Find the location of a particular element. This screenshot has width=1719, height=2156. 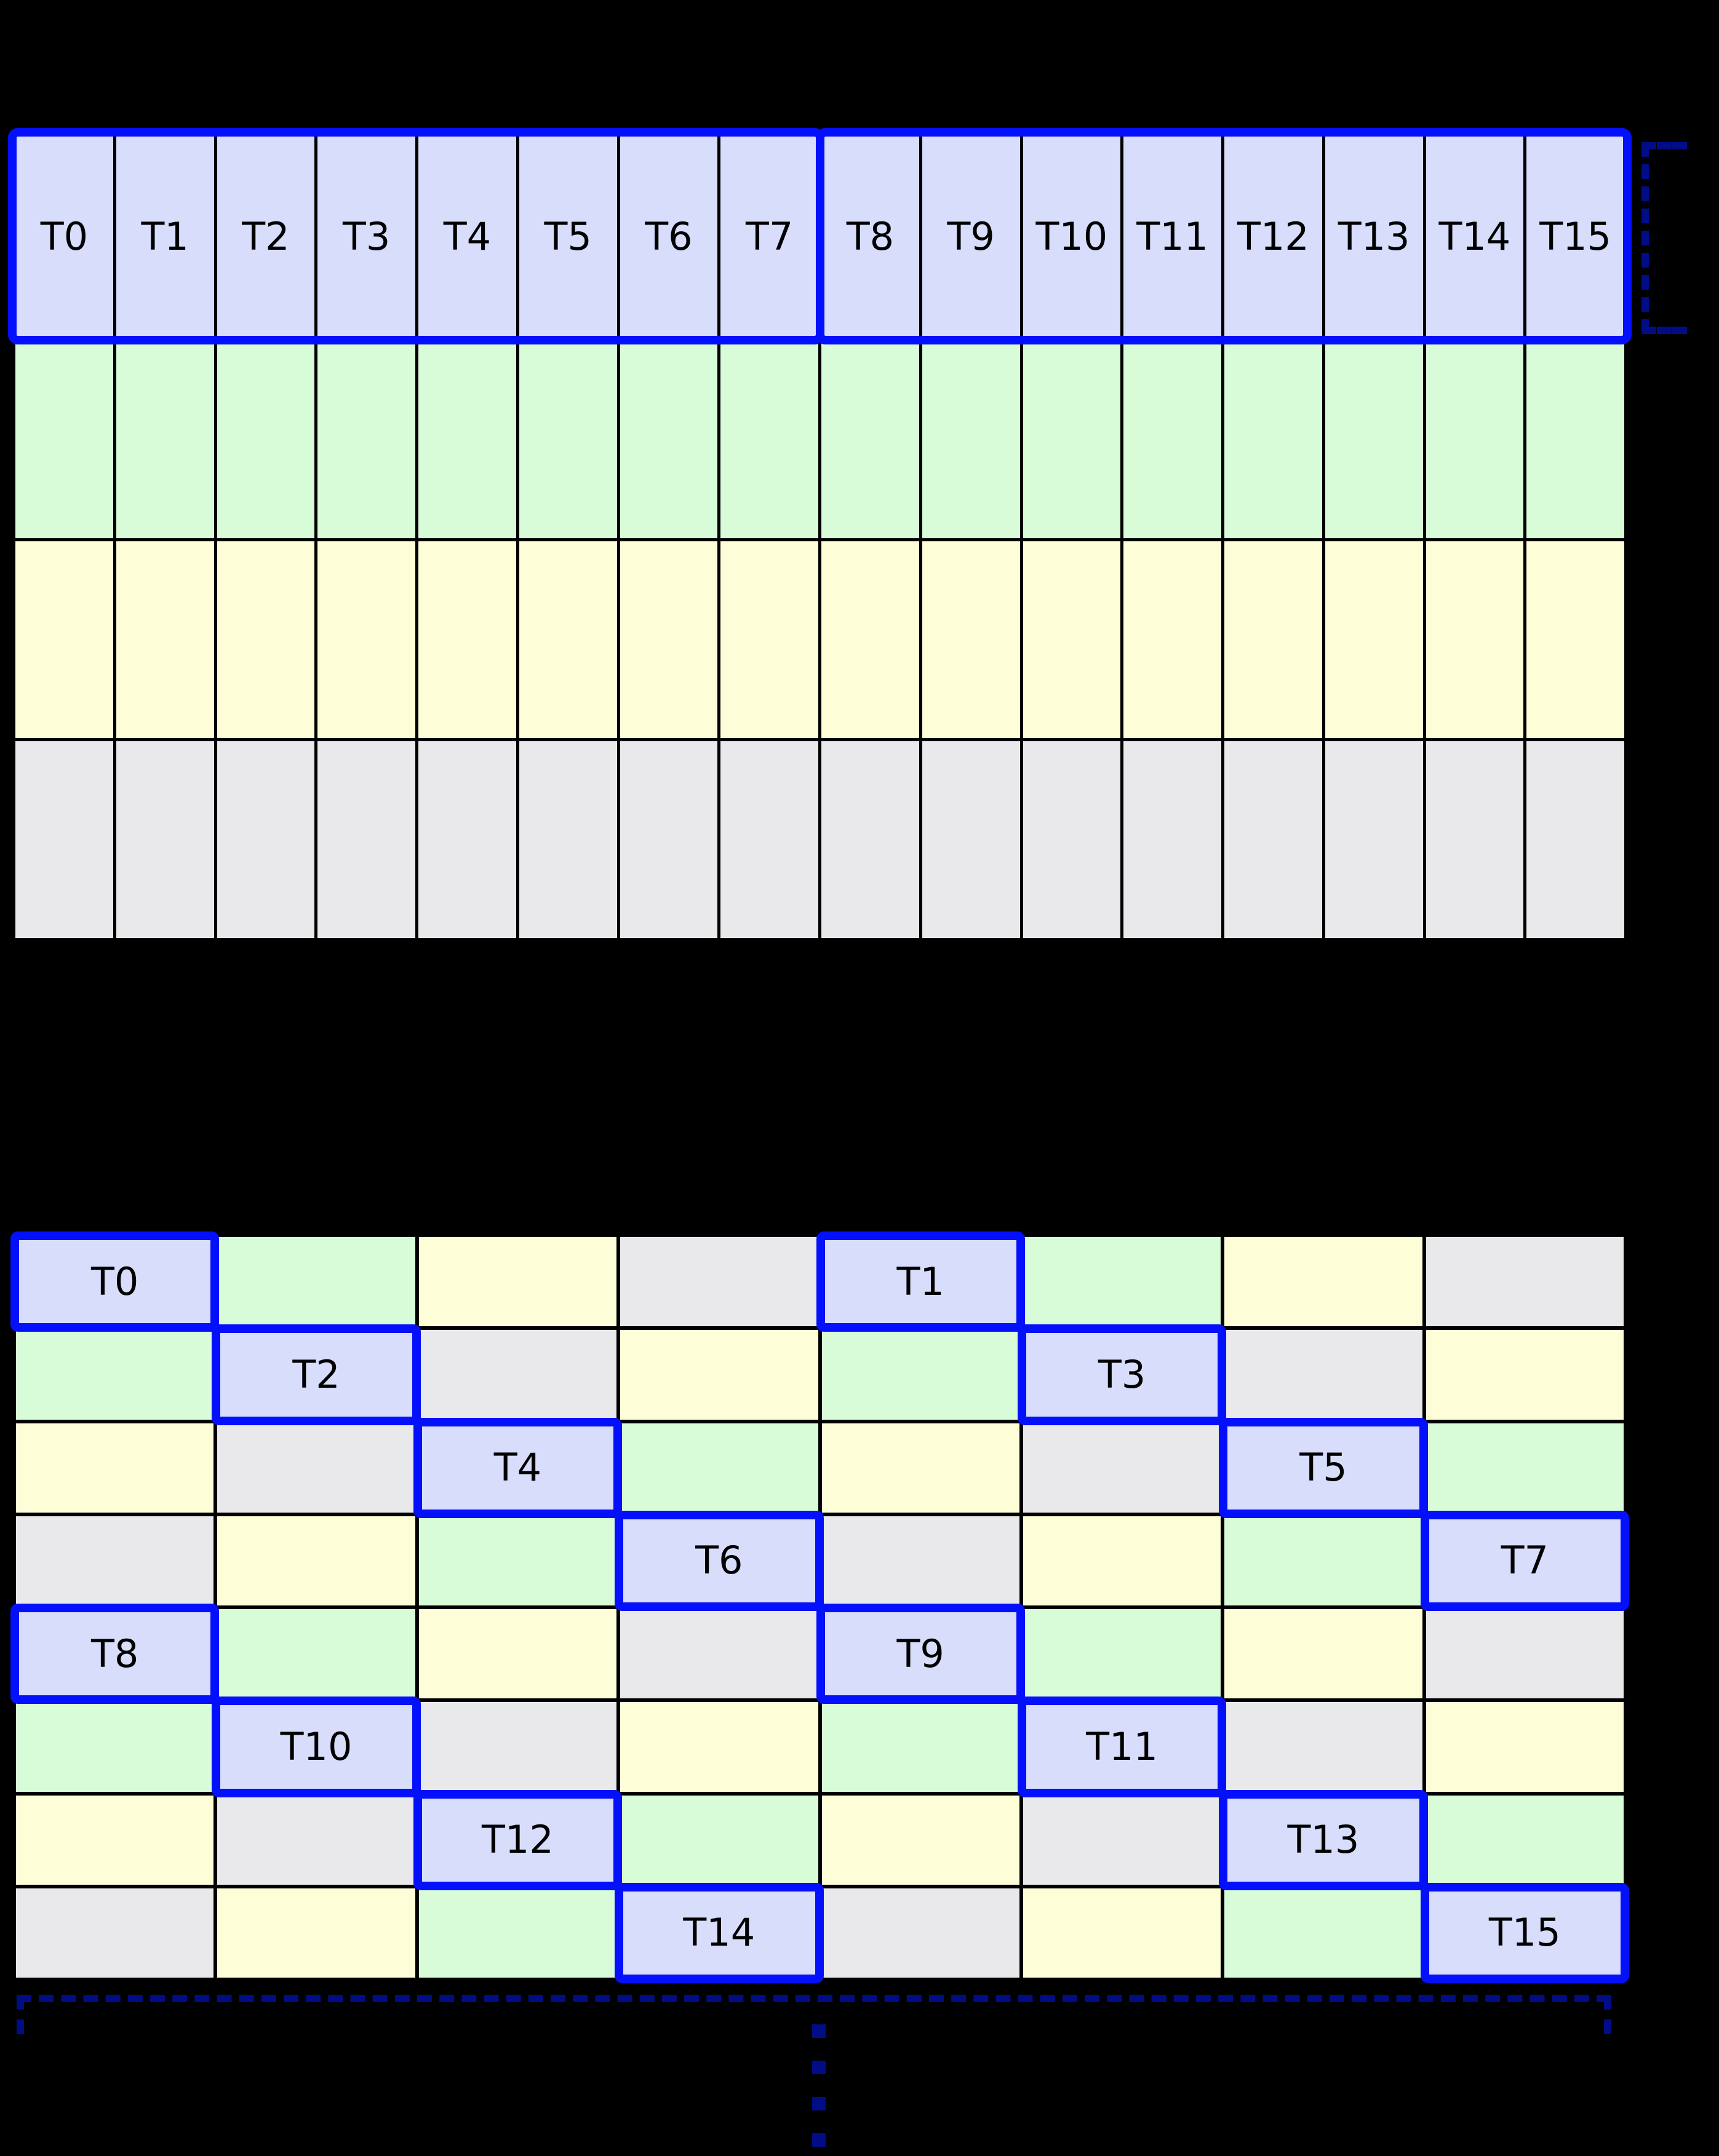

thread-label: T8 is located at coordinates (870, 236).